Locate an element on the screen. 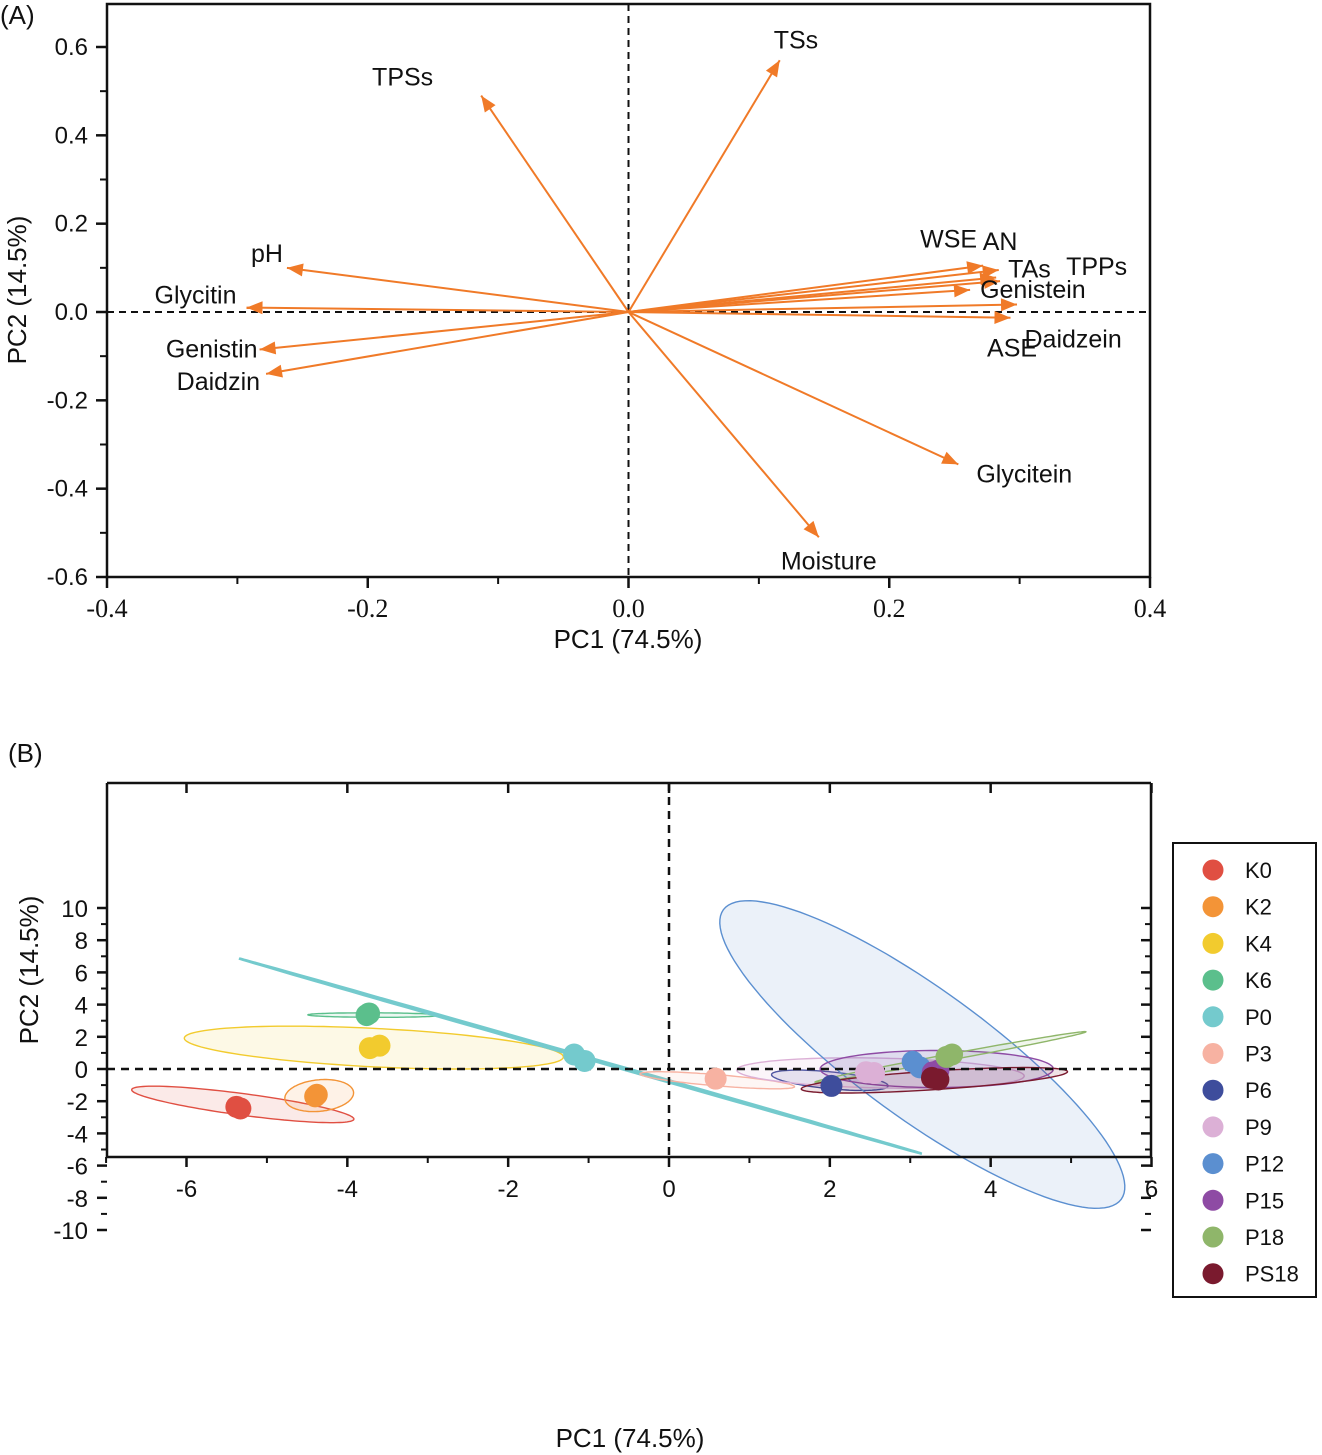 The height and width of the screenshot is (1455, 1322). panel-b-y-tick-label: 8 is located at coordinates (81, 941).